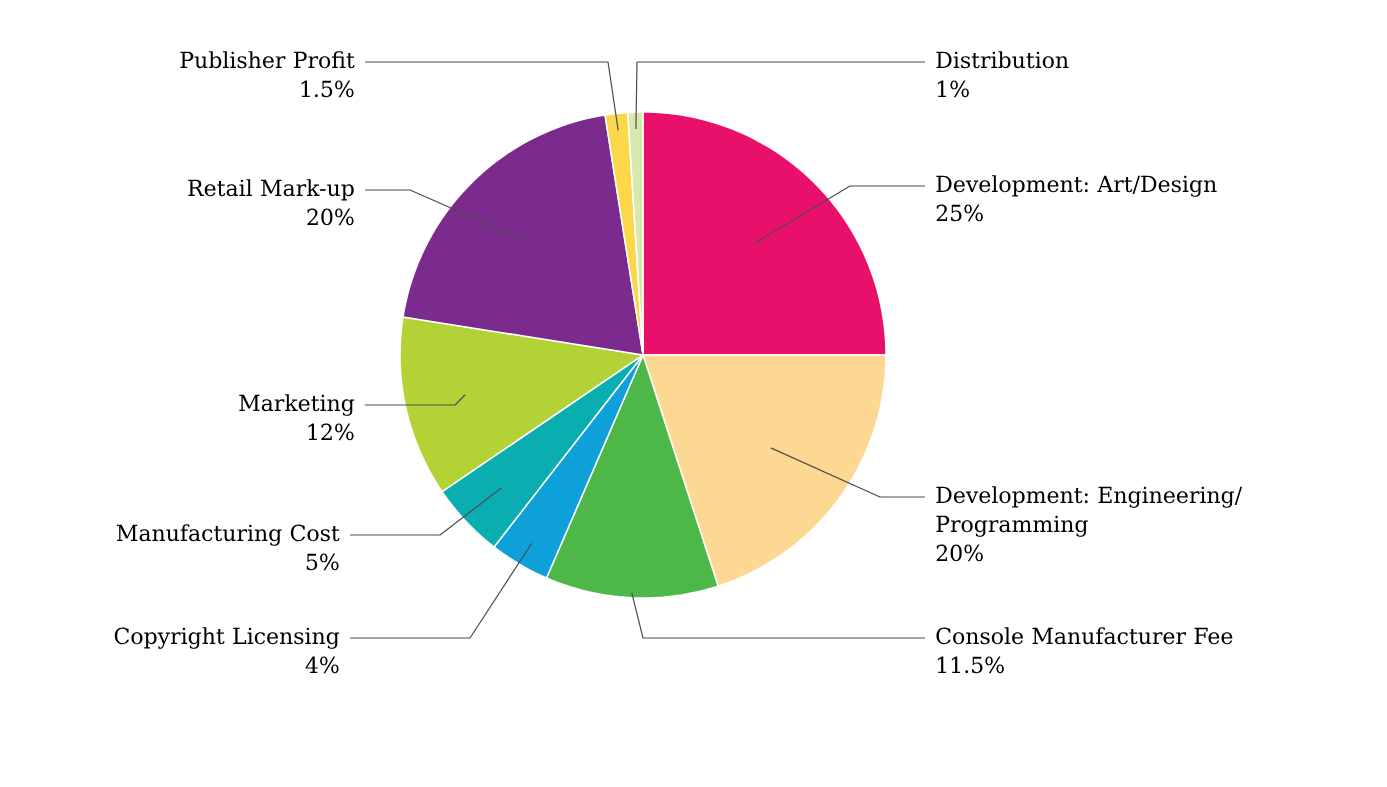 Image resolution: width=1387 pixels, height=787 pixels. I want to click on slice-label: Development: Art/Design, so click(1076, 186).